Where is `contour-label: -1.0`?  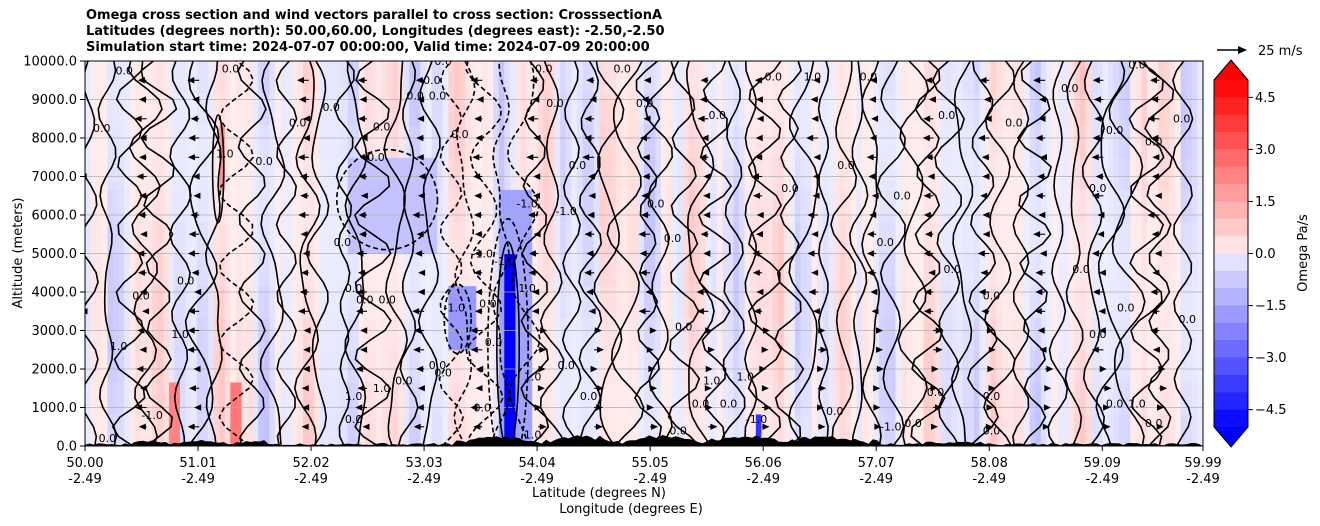 contour-label: -1.0 is located at coordinates (526, 203).